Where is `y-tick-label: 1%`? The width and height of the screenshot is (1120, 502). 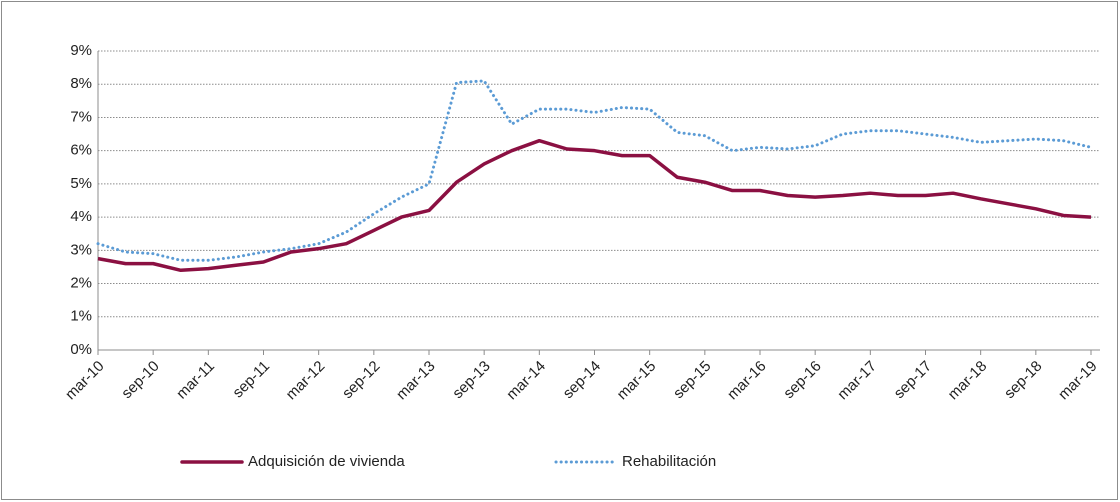 y-tick-label: 1% is located at coordinates (81, 316).